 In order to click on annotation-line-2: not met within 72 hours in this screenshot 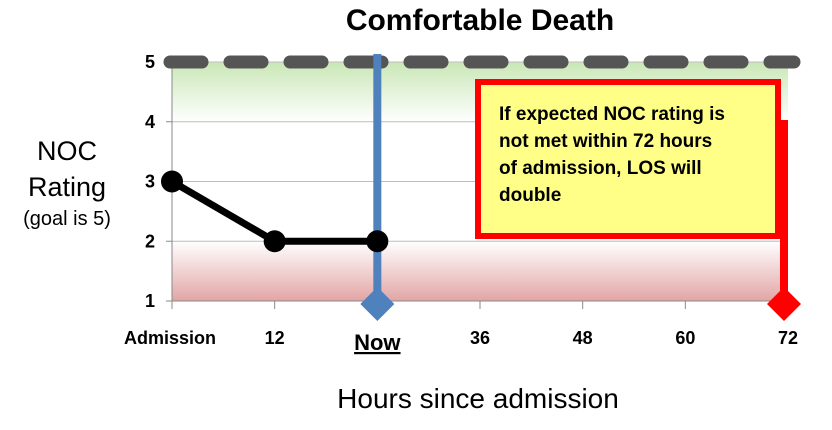, I will do `click(606, 141)`.